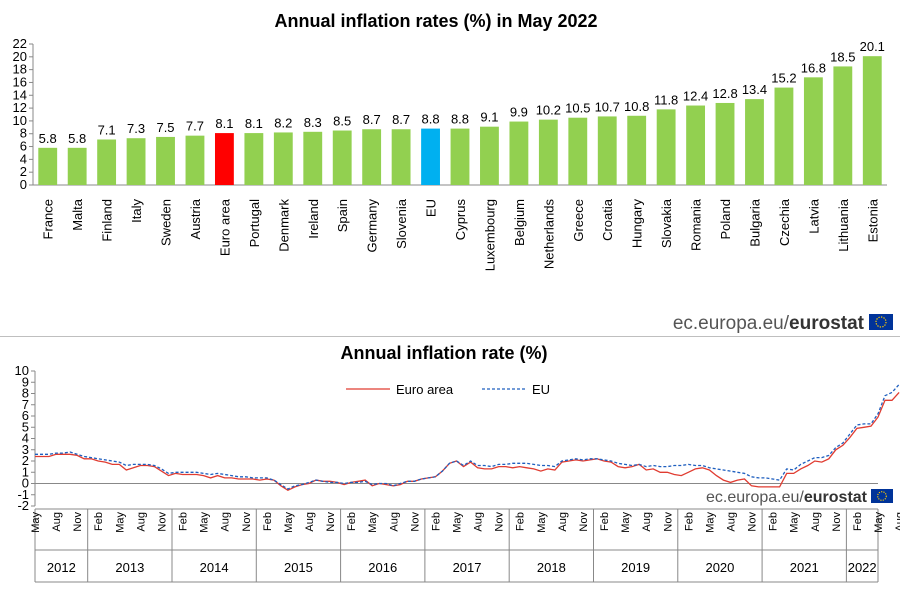 This screenshot has width=900, height=592. What do you see at coordinates (136, 211) in the screenshot?
I see `category-label: Italy` at bounding box center [136, 211].